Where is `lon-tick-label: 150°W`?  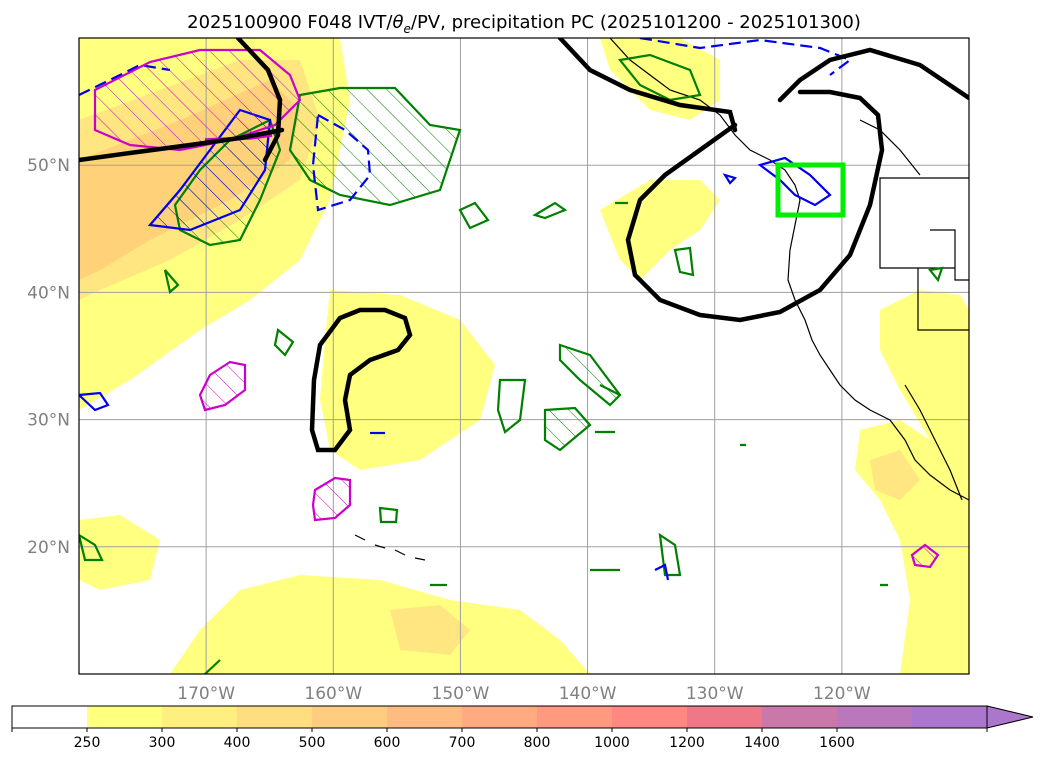 lon-tick-label: 150°W is located at coordinates (461, 694).